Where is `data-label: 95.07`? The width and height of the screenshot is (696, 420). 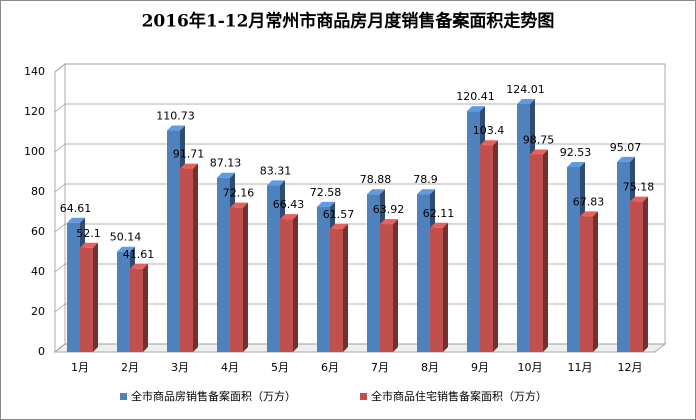 data-label: 95.07 is located at coordinates (626, 147).